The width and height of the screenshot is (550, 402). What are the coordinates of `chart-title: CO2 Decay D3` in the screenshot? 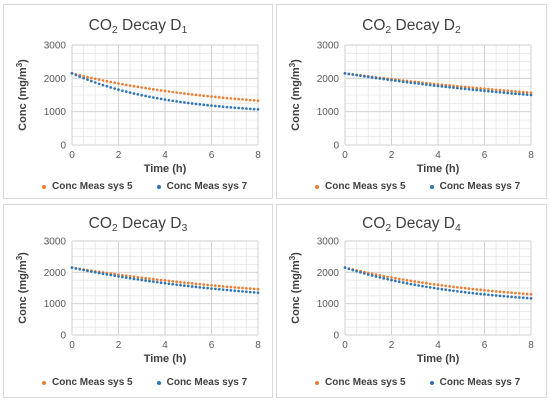 It's located at (138, 224).